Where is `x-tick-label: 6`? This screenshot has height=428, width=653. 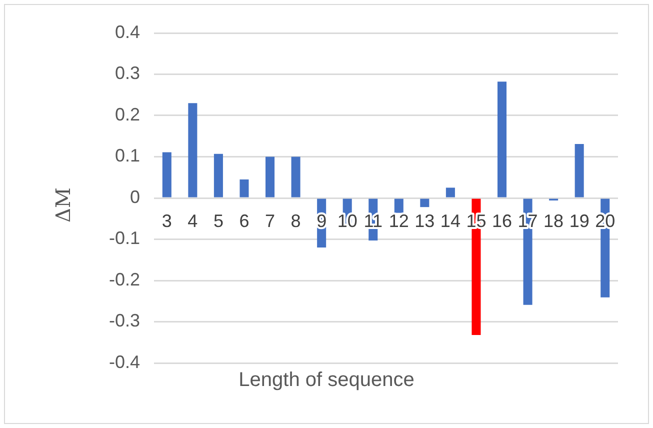 x-tick-label: 6 is located at coordinates (244, 220).